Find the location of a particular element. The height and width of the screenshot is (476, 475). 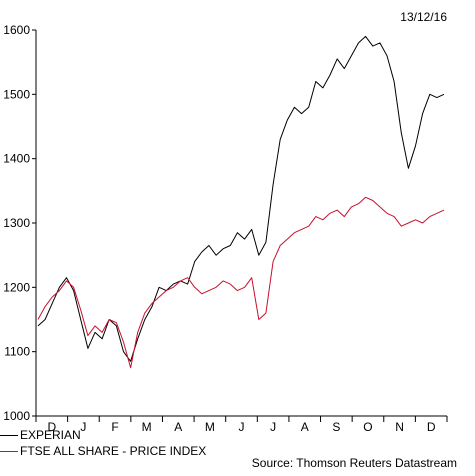

legend-label-ftse: FTSE ALL SHARE - PRICE INDEX is located at coordinates (113, 451).